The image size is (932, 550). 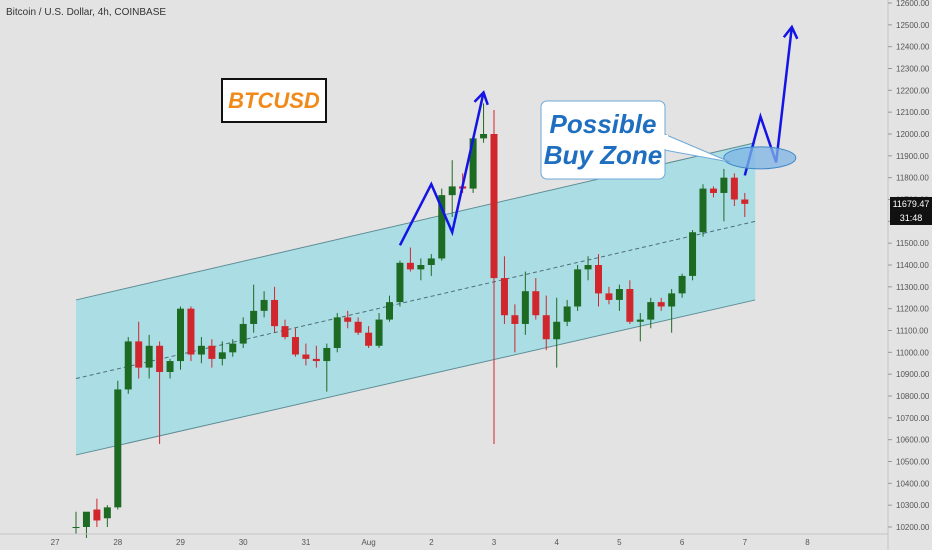 I want to click on time-tick-label: 31, so click(x=305, y=542).